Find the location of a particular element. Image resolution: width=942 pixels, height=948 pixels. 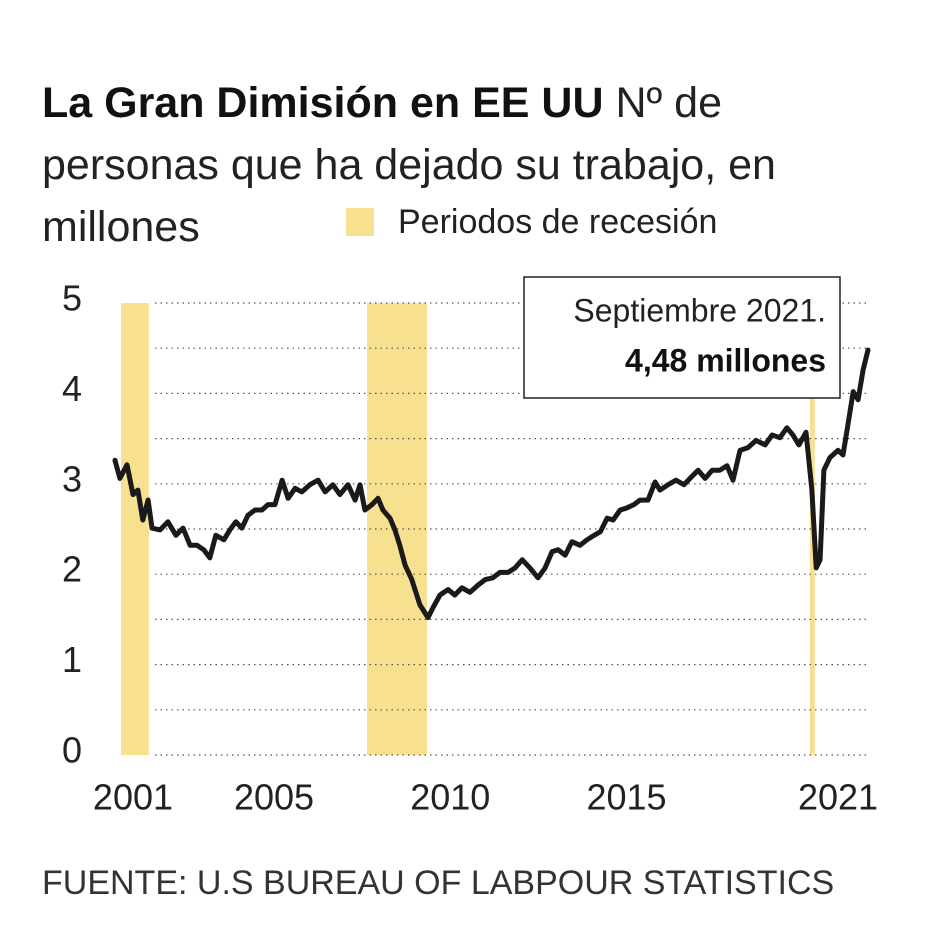

x-tick-label: 2001 is located at coordinates (133, 797).